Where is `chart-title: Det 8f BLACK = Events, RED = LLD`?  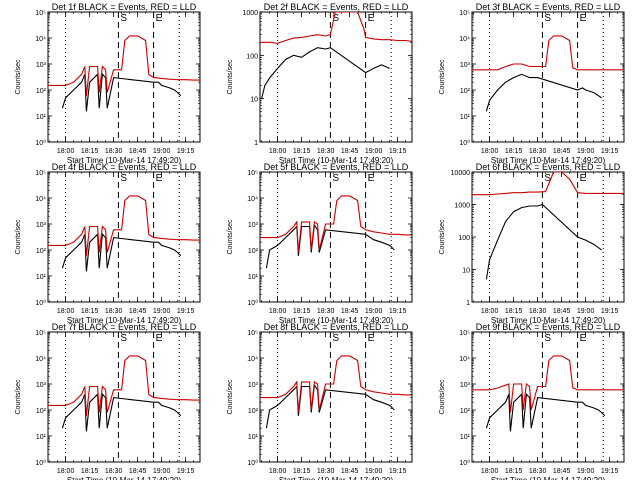 chart-title: Det 8f BLACK = Events, RED = LLD is located at coordinates (336, 327).